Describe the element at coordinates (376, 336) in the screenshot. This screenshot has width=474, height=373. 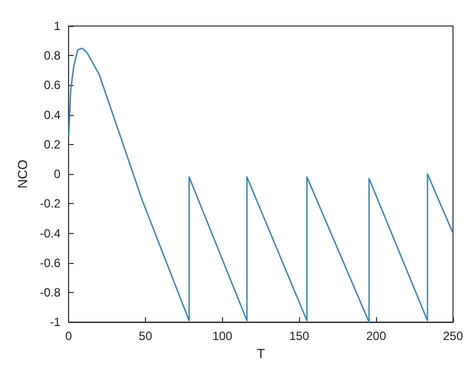
I see `x-tick-label: 200` at that location.